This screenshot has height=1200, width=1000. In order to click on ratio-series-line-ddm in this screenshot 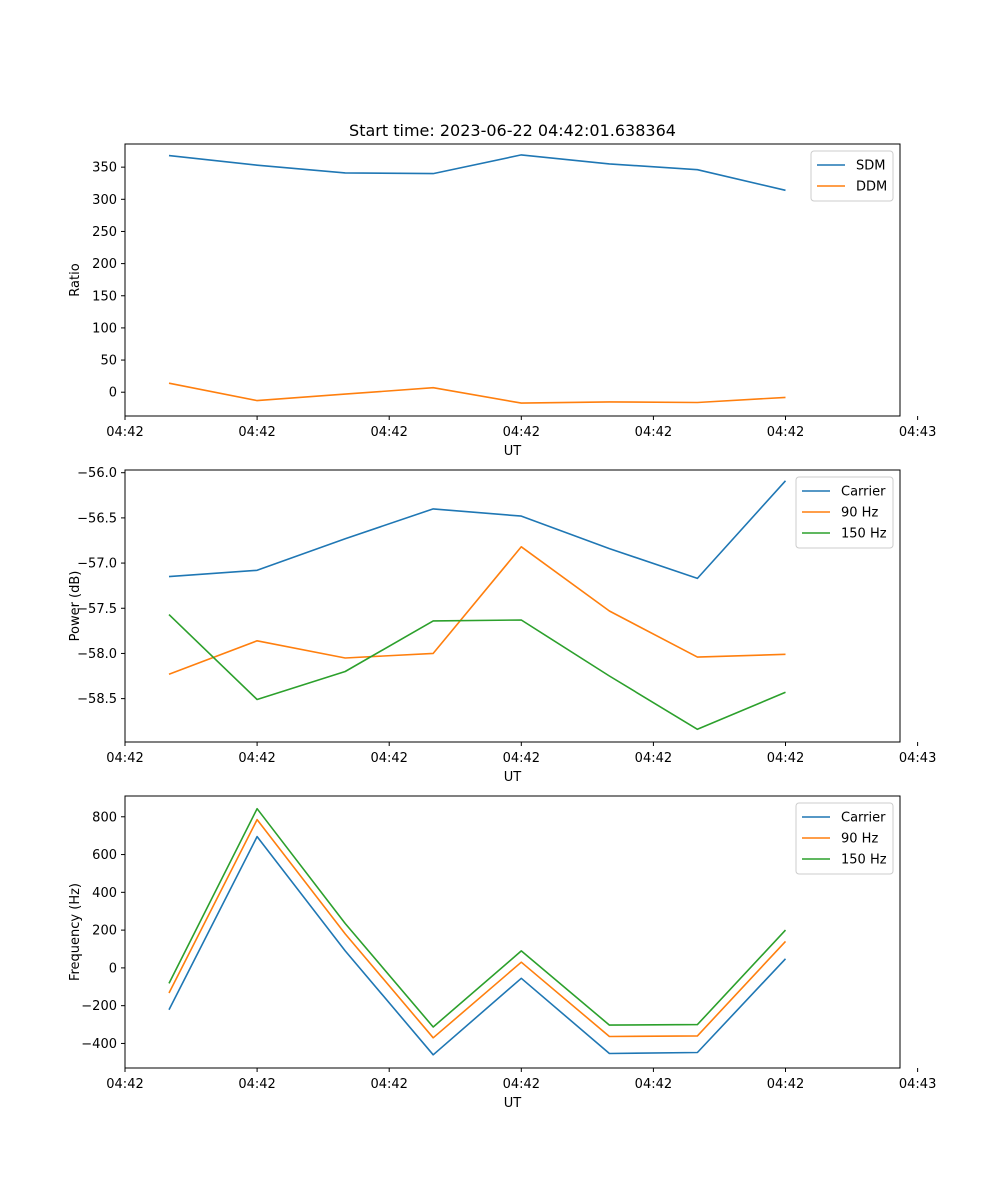, I will do `click(477, 393)`.